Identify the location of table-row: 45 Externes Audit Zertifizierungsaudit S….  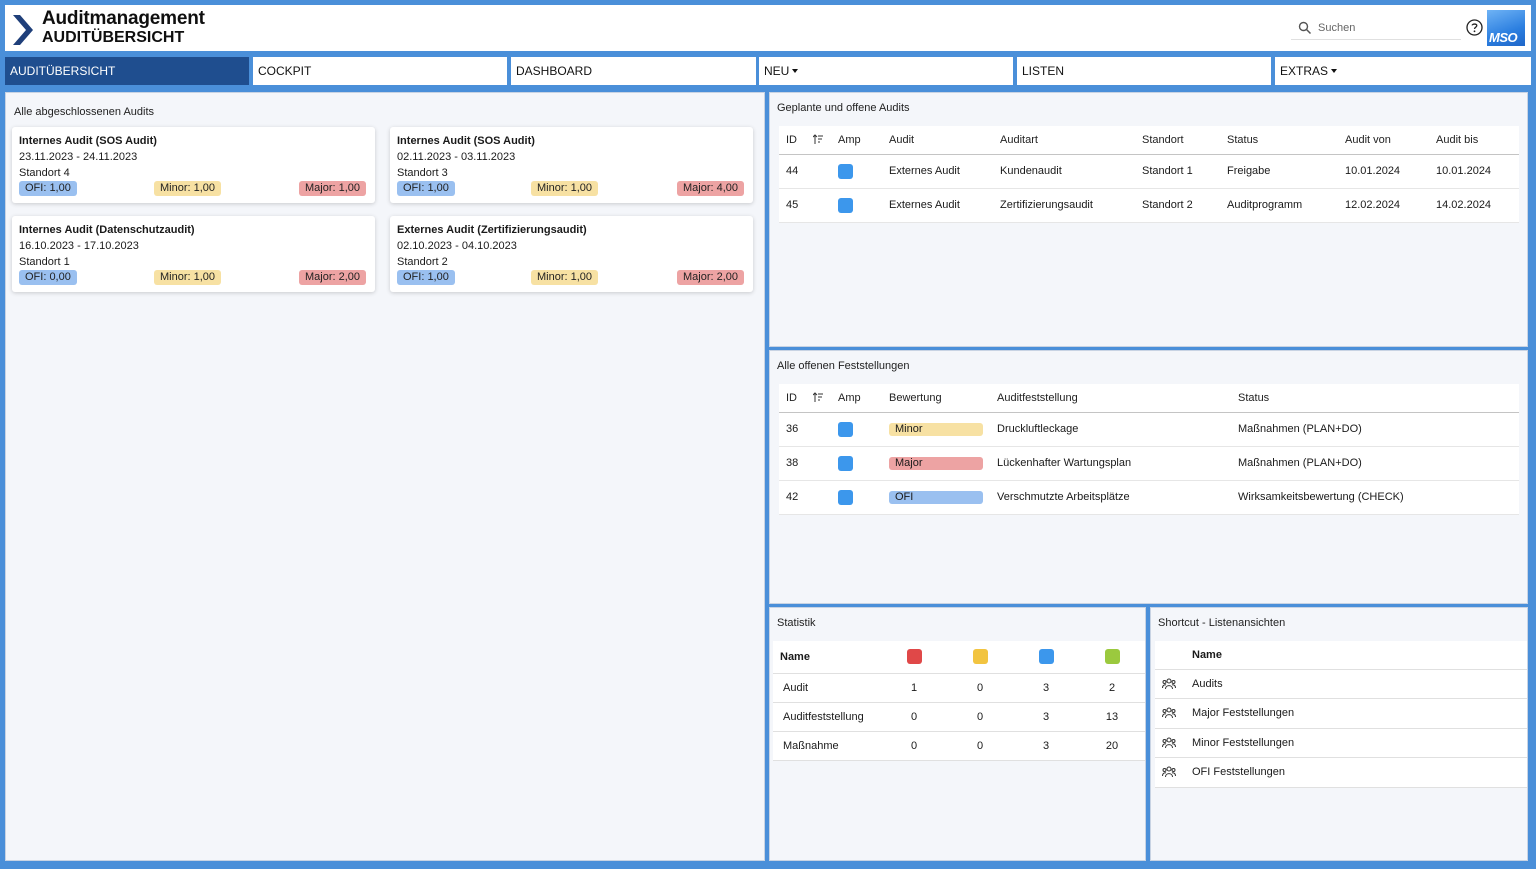
(1149, 205).